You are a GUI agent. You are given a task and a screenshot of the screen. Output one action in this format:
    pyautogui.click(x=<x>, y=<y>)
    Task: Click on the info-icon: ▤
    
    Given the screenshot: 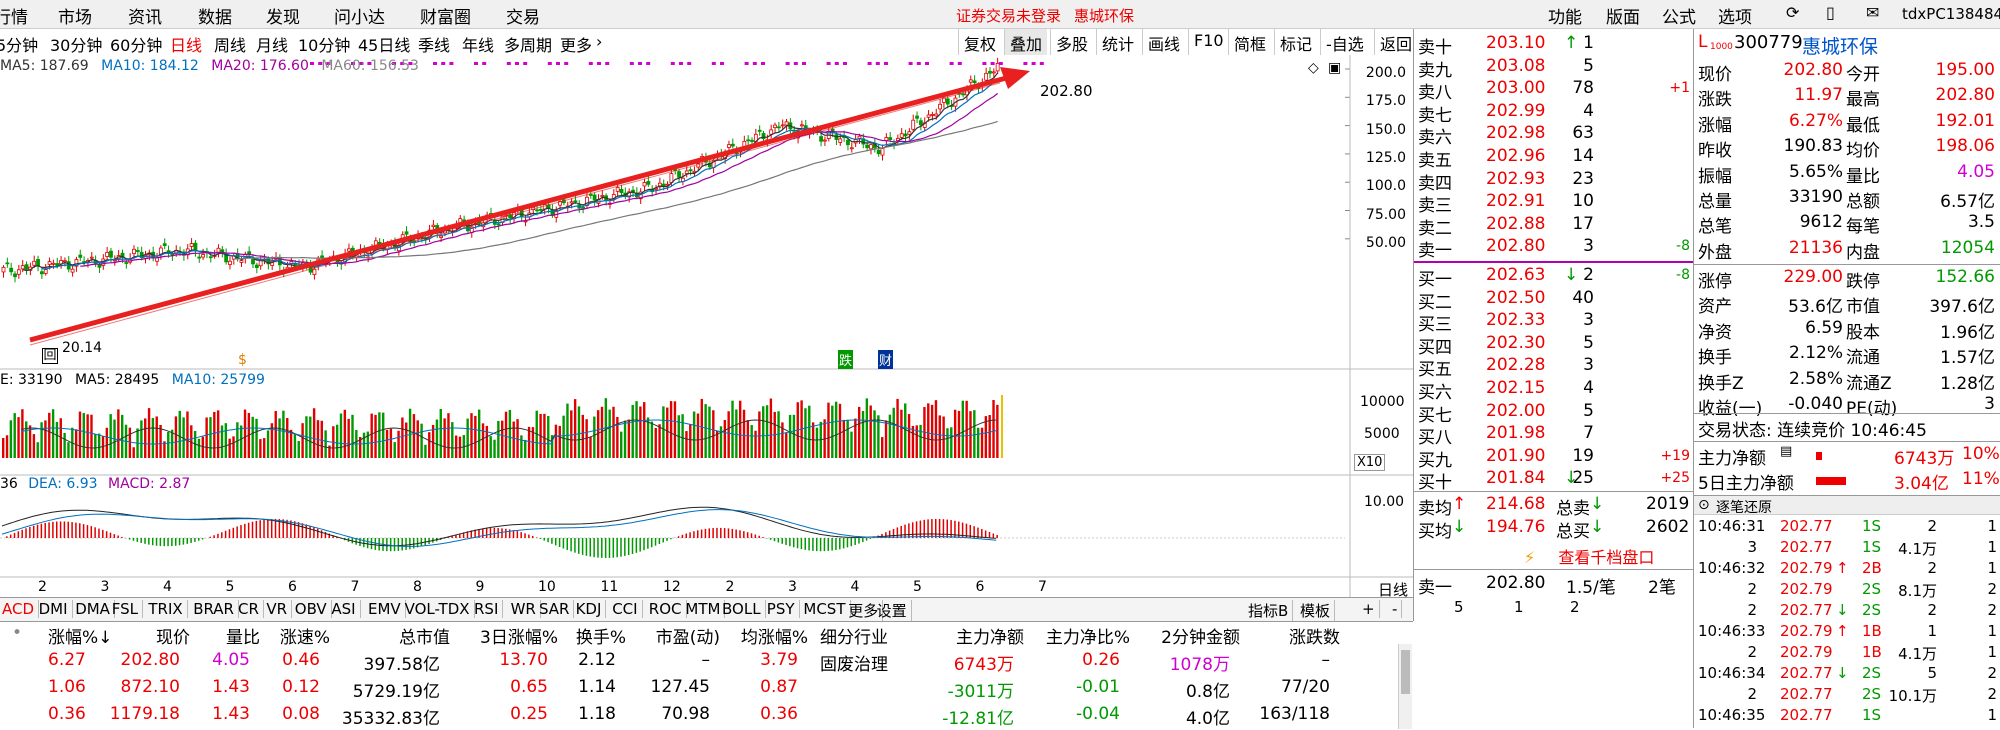 What is the action you would take?
    pyautogui.click(x=1786, y=451)
    